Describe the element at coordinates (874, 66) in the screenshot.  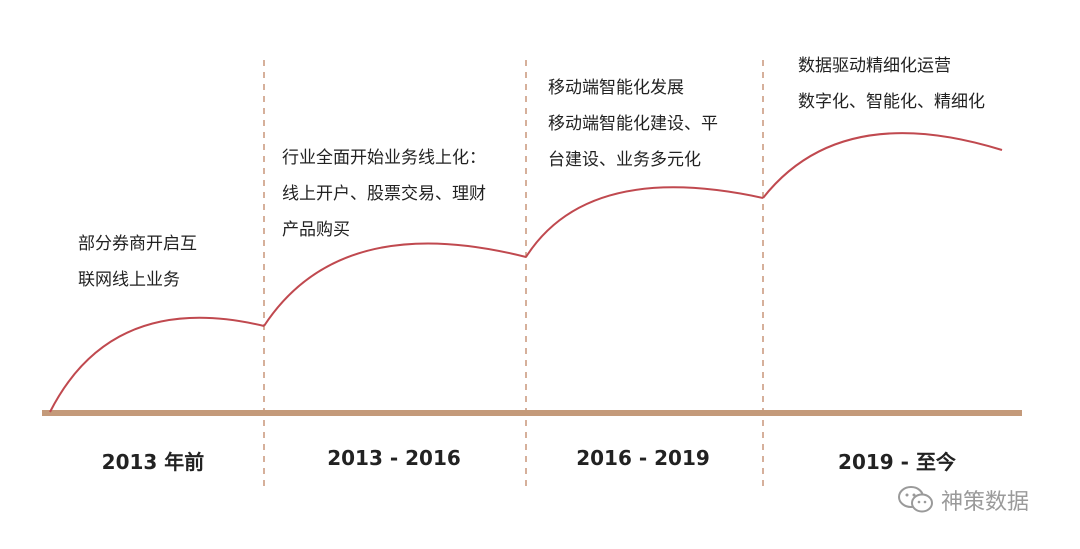
I see `stage-4-line-1: 数据驱动精细化运营` at that location.